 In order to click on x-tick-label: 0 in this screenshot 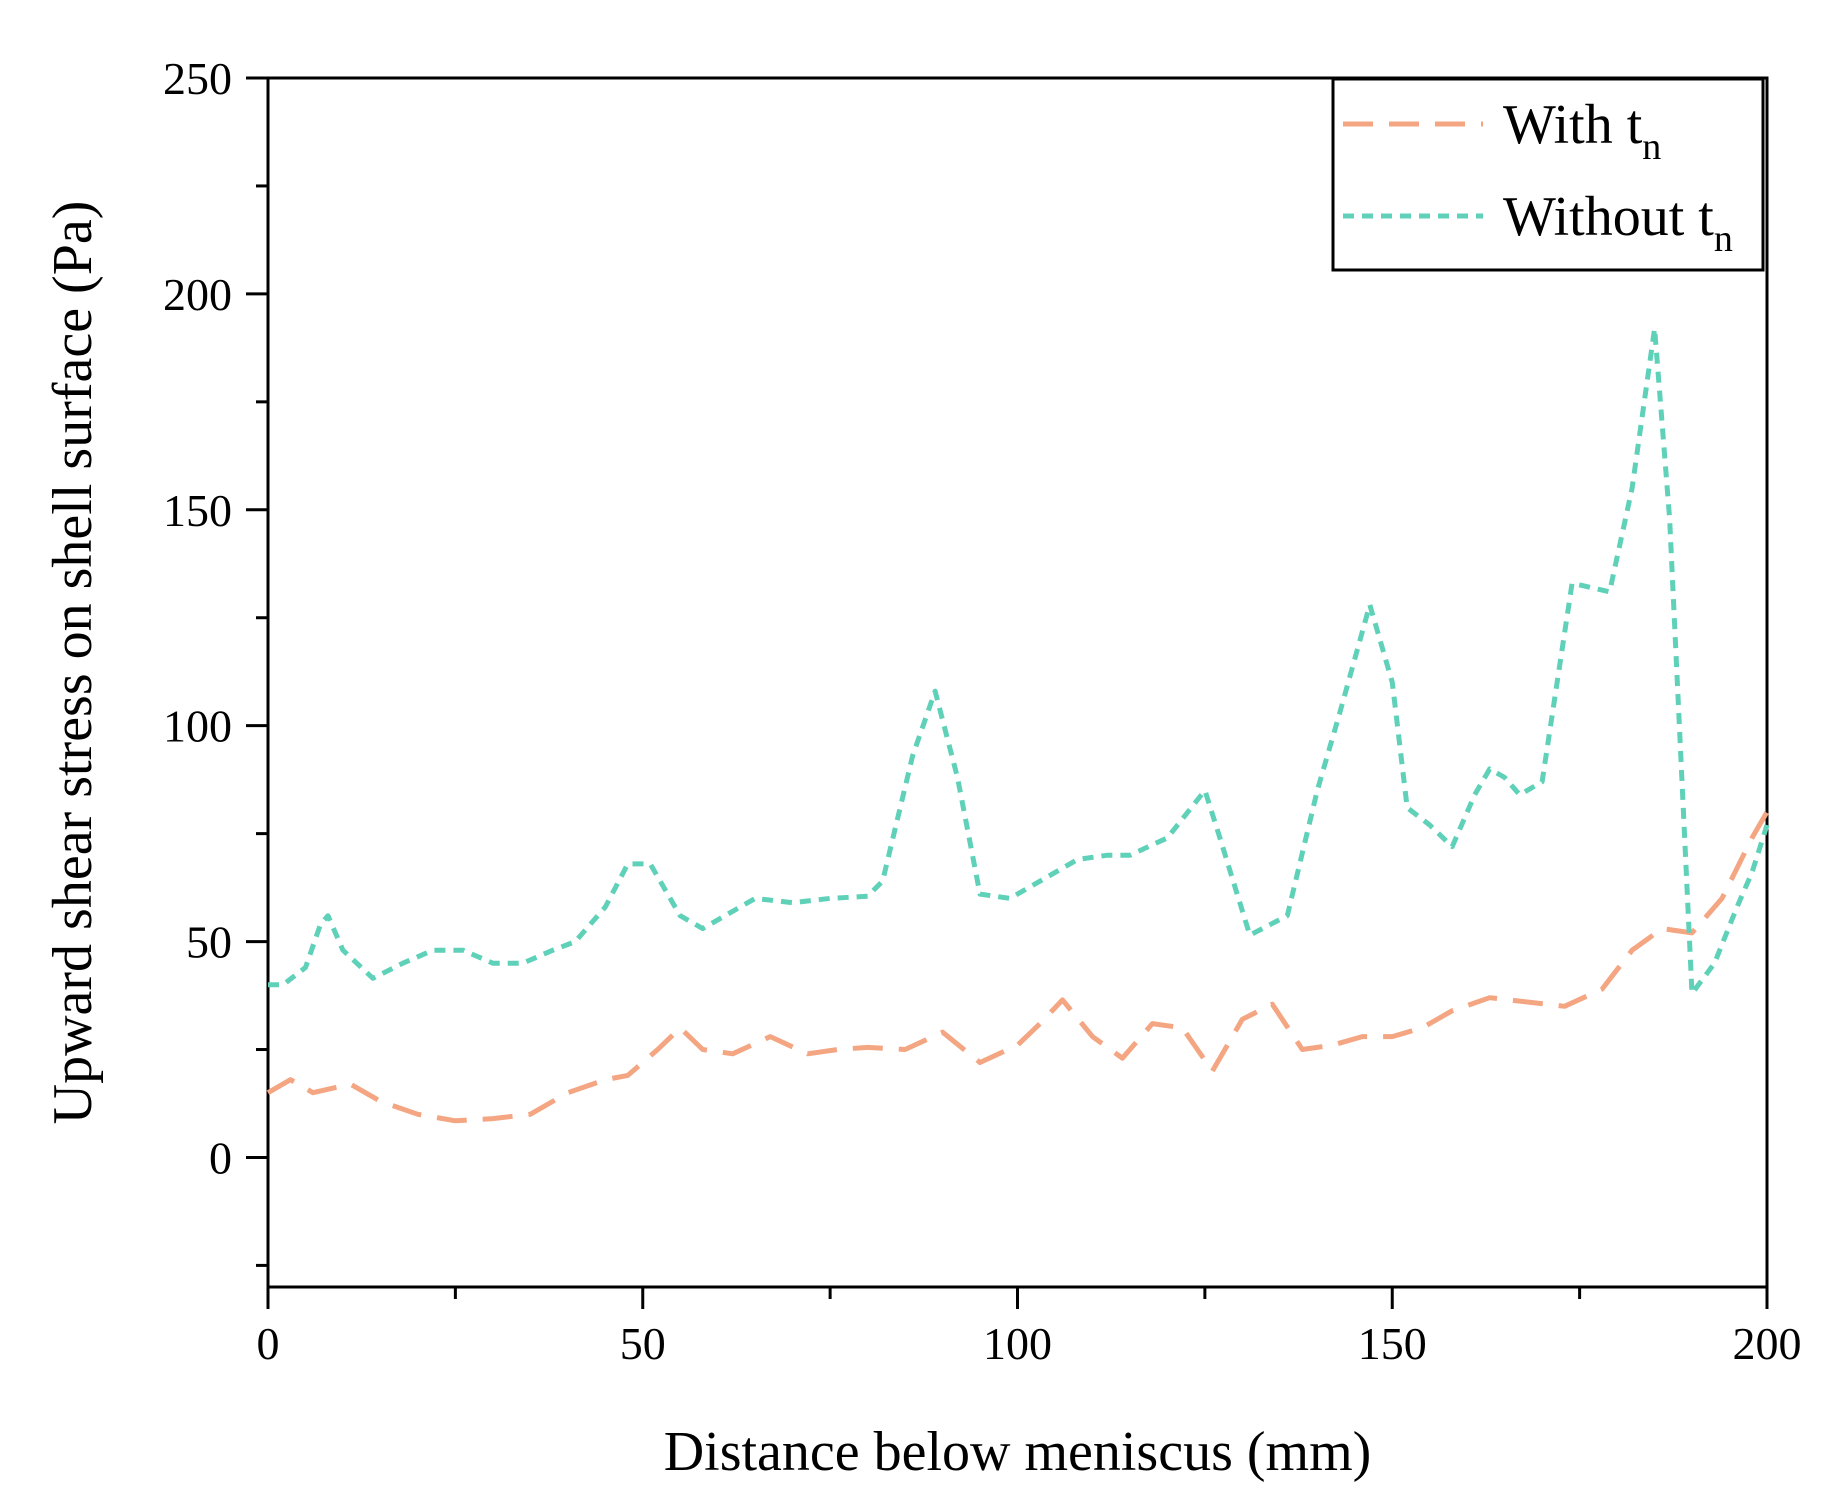, I will do `click(268, 1343)`.